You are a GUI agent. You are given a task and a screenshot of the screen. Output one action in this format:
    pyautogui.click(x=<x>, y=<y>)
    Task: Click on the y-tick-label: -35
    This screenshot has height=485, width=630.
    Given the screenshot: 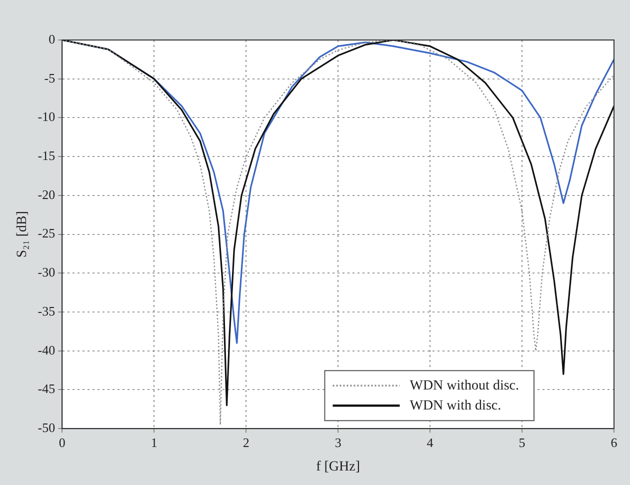 What is the action you would take?
    pyautogui.click(x=47, y=310)
    